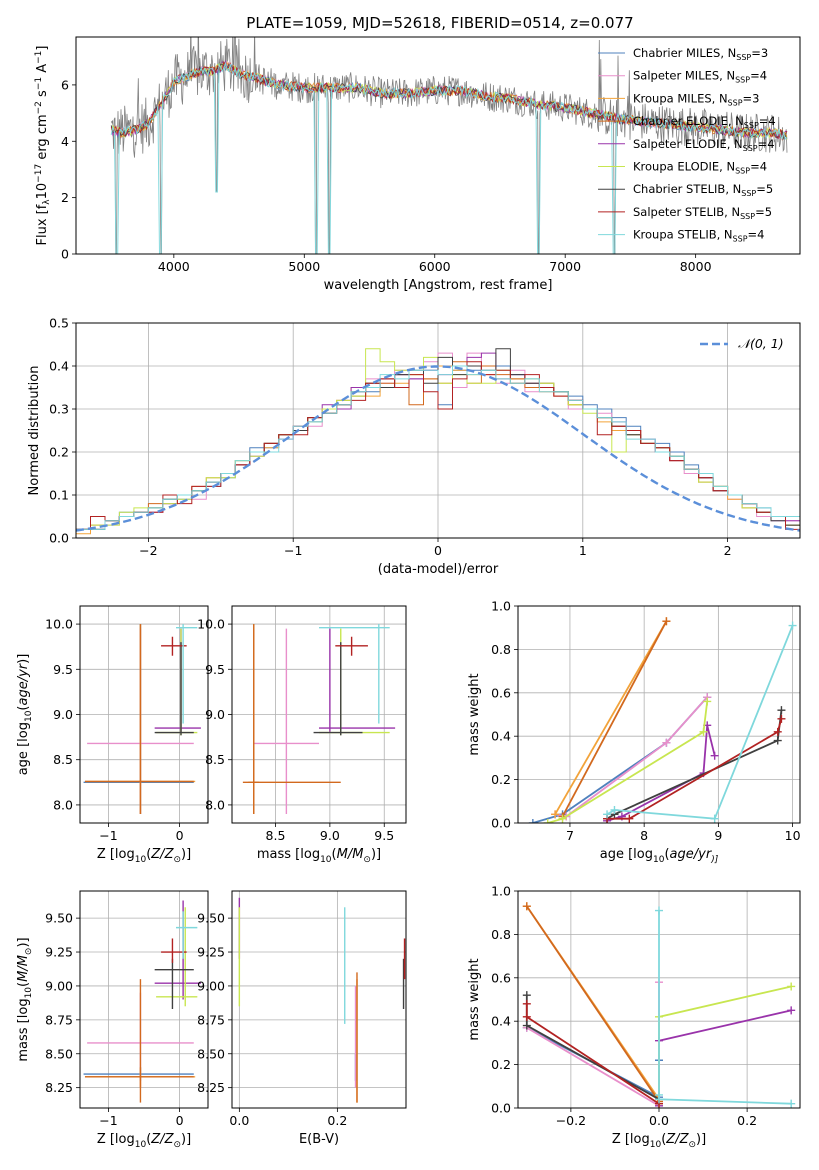  I want to click on mass_vs_Z-frame, so click(144, 999).